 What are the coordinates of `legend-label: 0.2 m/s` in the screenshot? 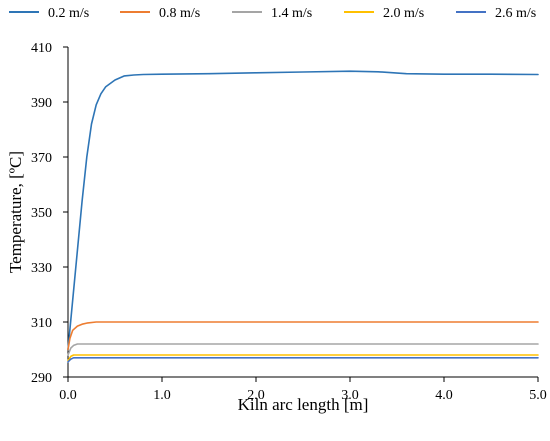 It's located at (68, 13).